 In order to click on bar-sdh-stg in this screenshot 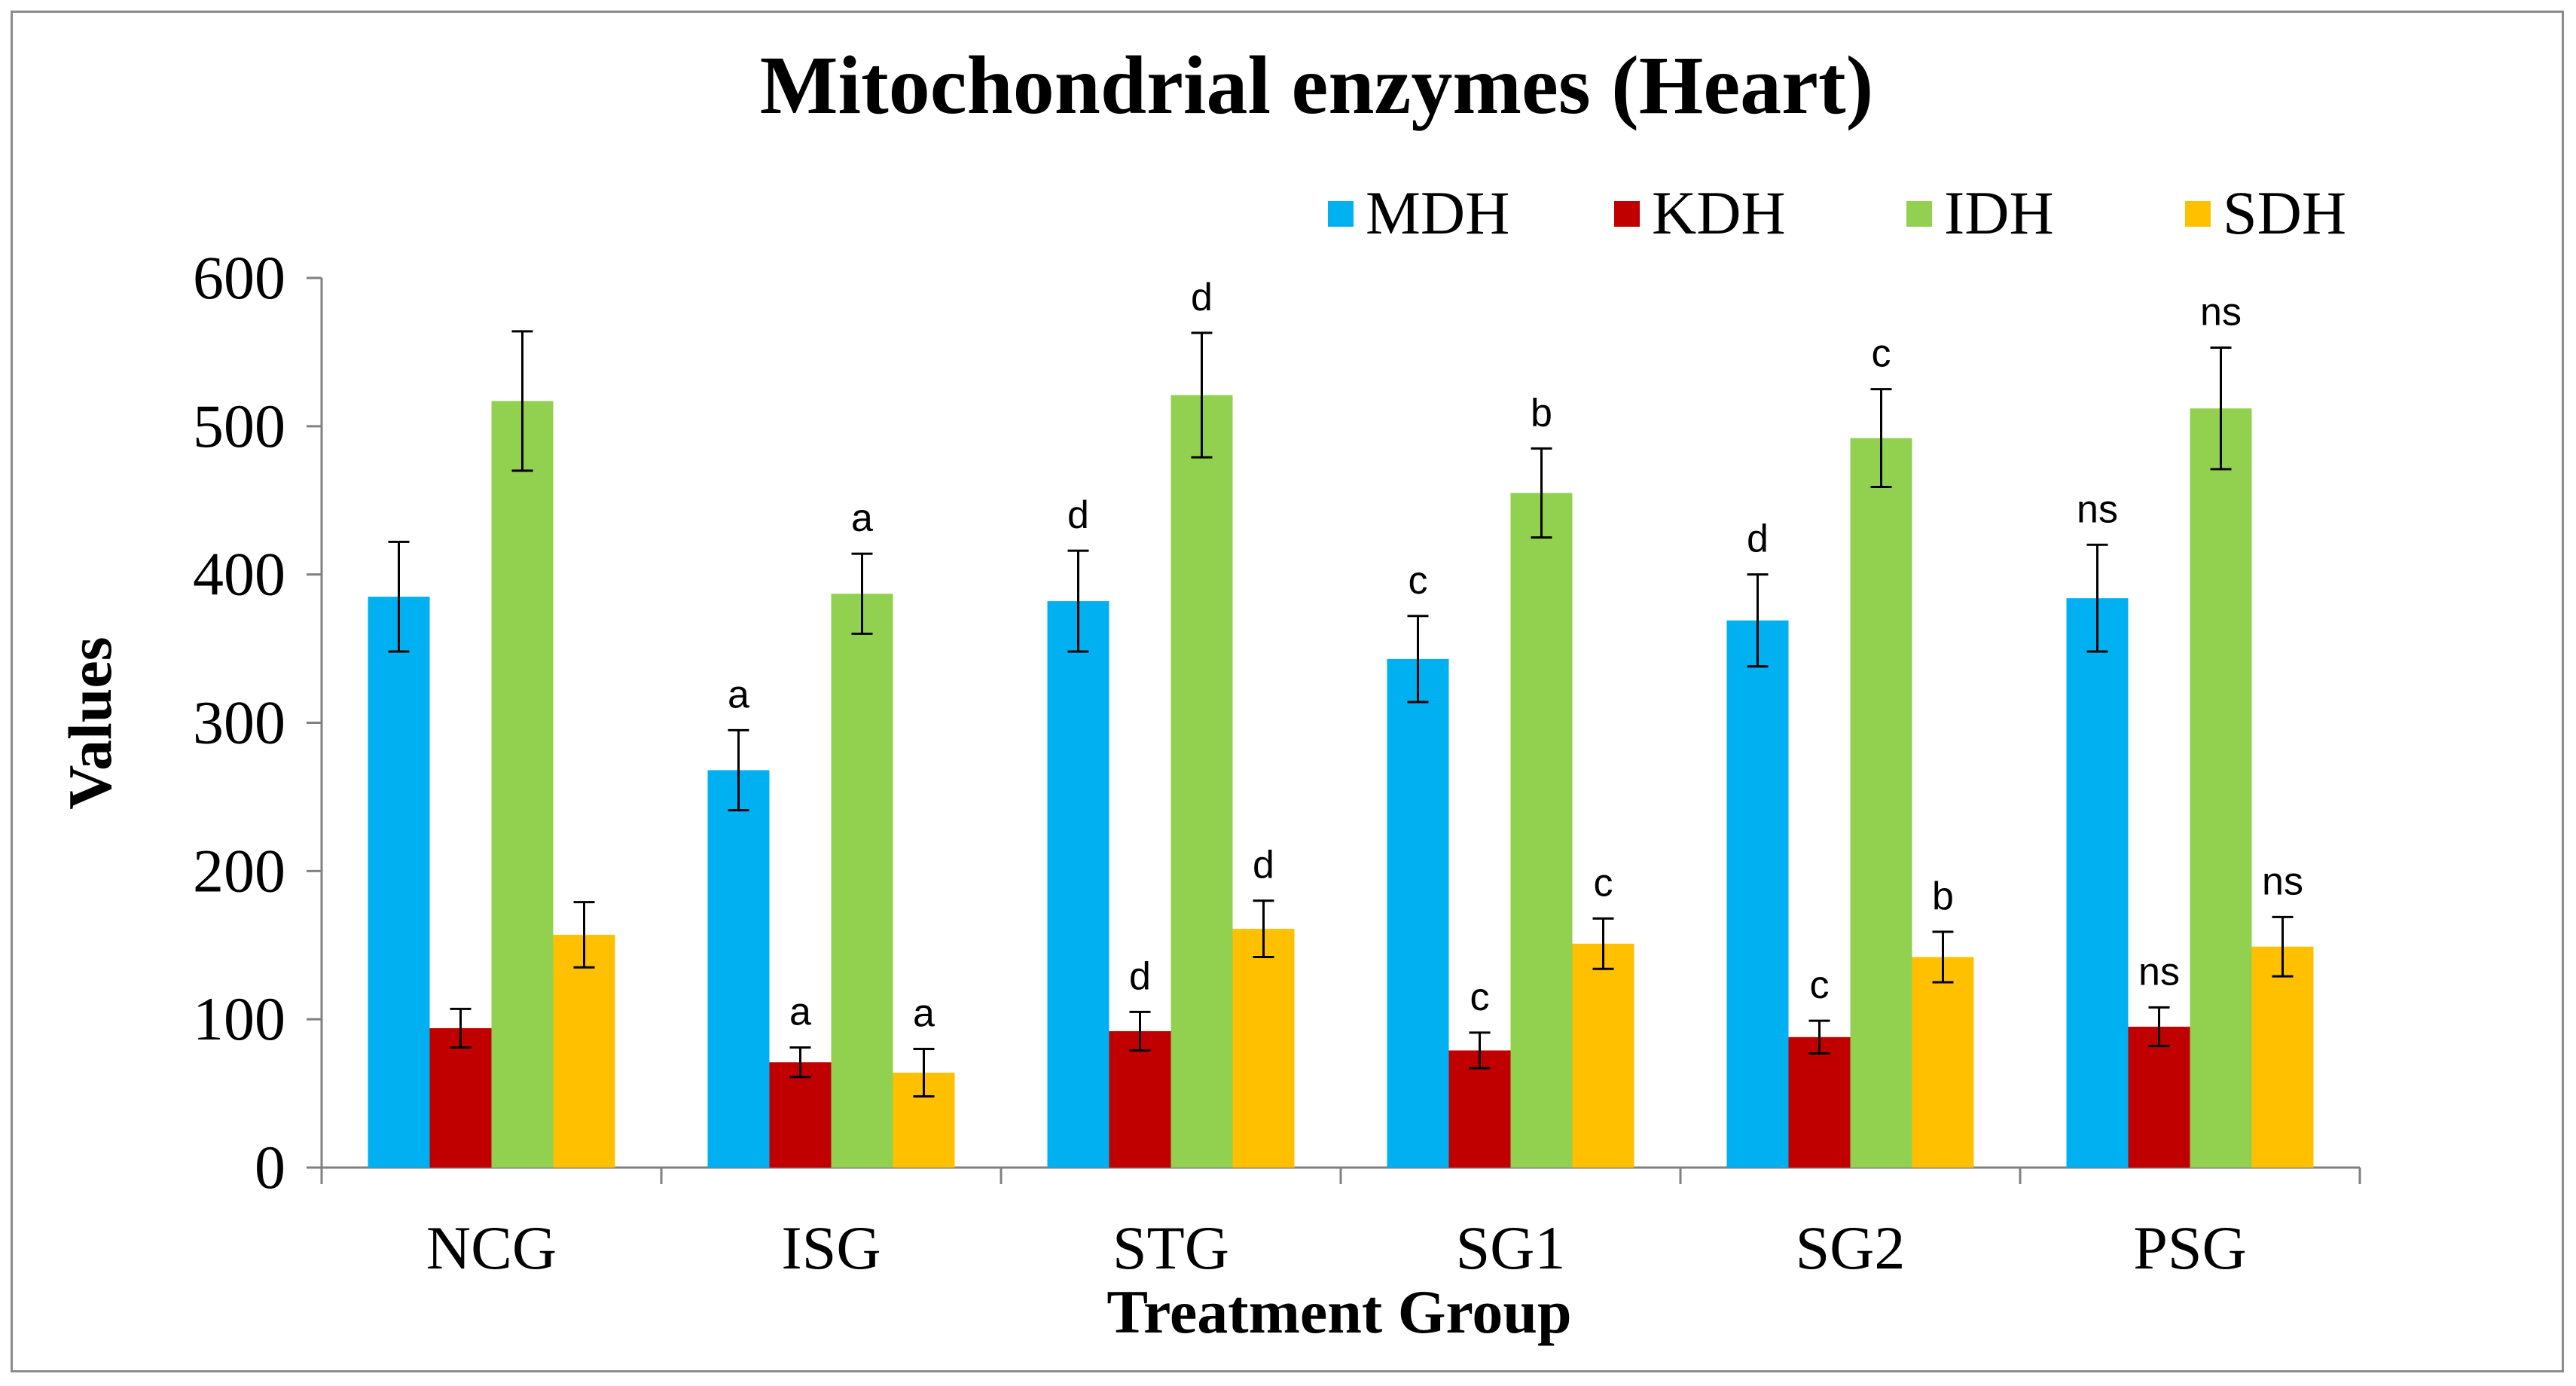, I will do `click(1264, 1048)`.